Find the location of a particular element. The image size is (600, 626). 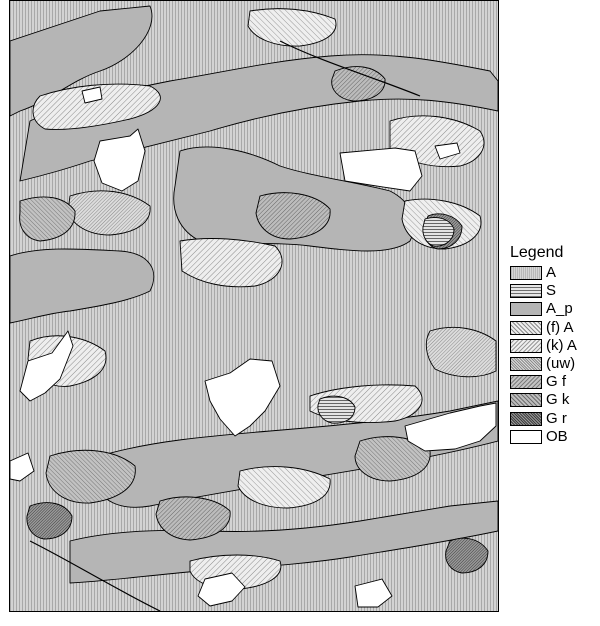

unit-uw-upper-left is located at coordinates (109, 213).